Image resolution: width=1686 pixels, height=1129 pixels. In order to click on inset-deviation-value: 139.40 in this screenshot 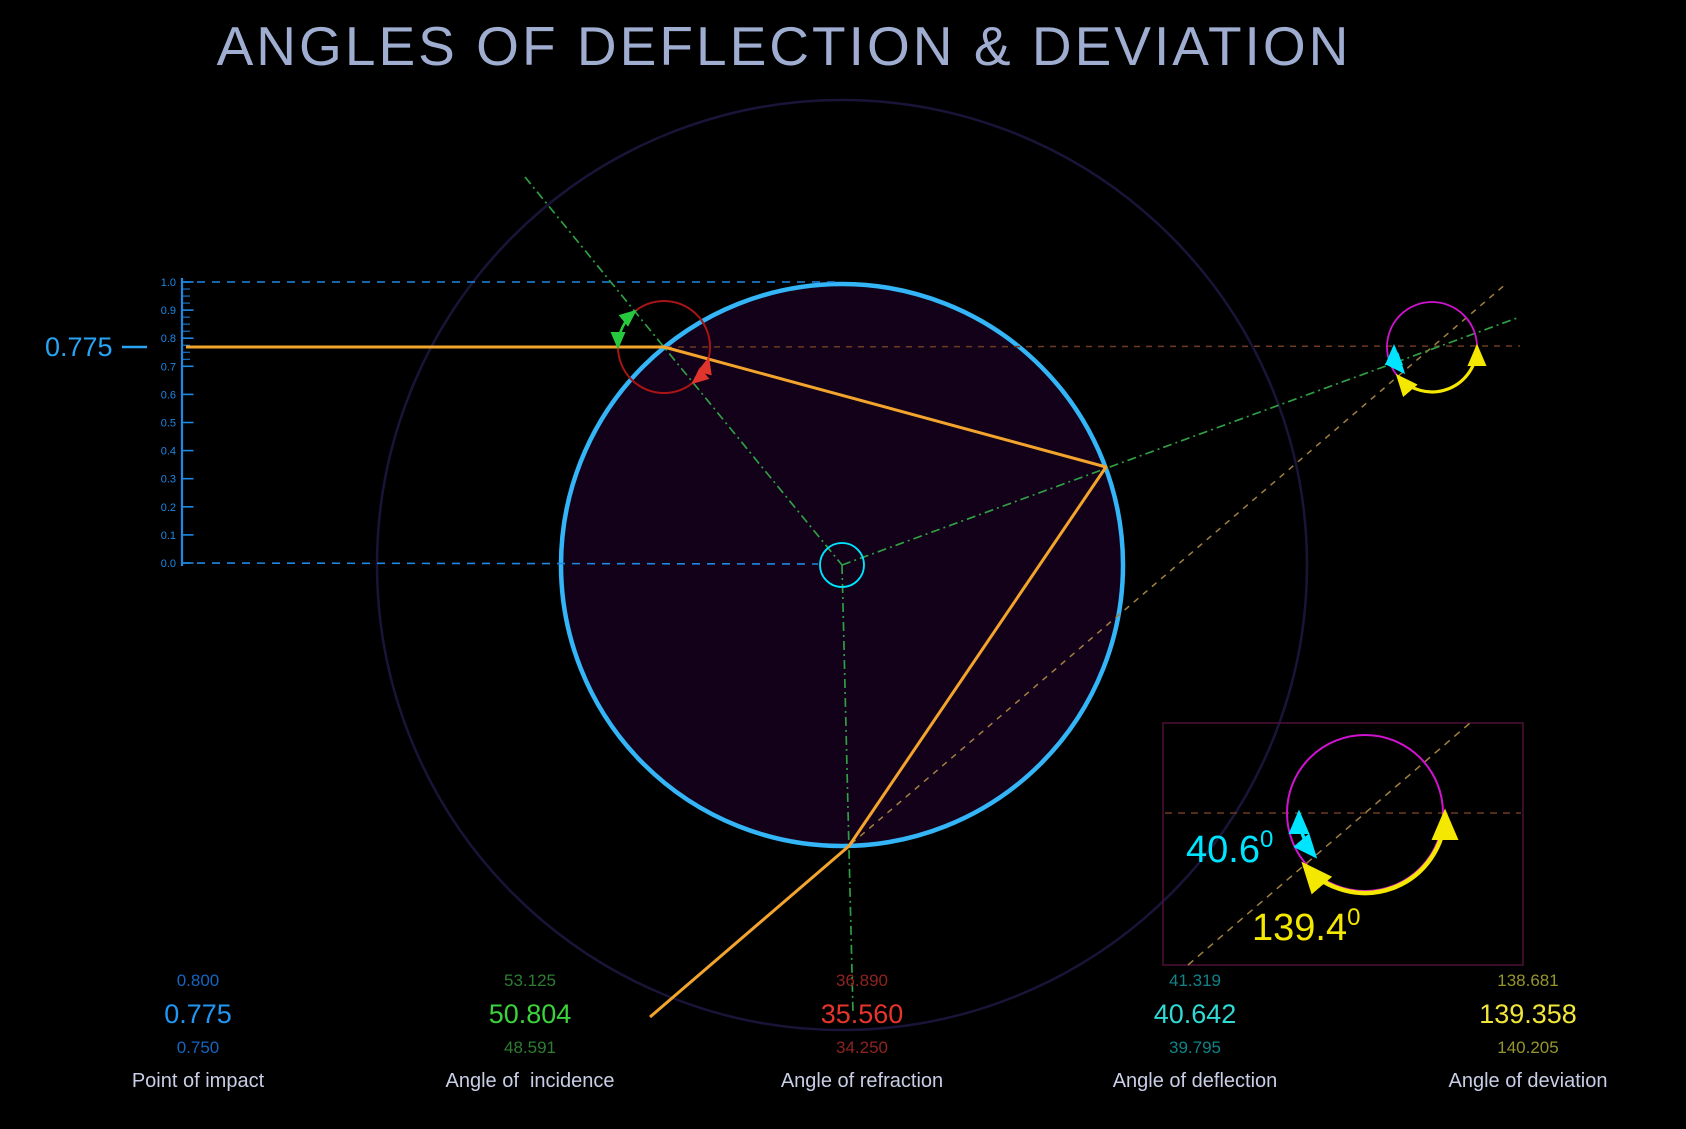, I will do `click(1306, 926)`.